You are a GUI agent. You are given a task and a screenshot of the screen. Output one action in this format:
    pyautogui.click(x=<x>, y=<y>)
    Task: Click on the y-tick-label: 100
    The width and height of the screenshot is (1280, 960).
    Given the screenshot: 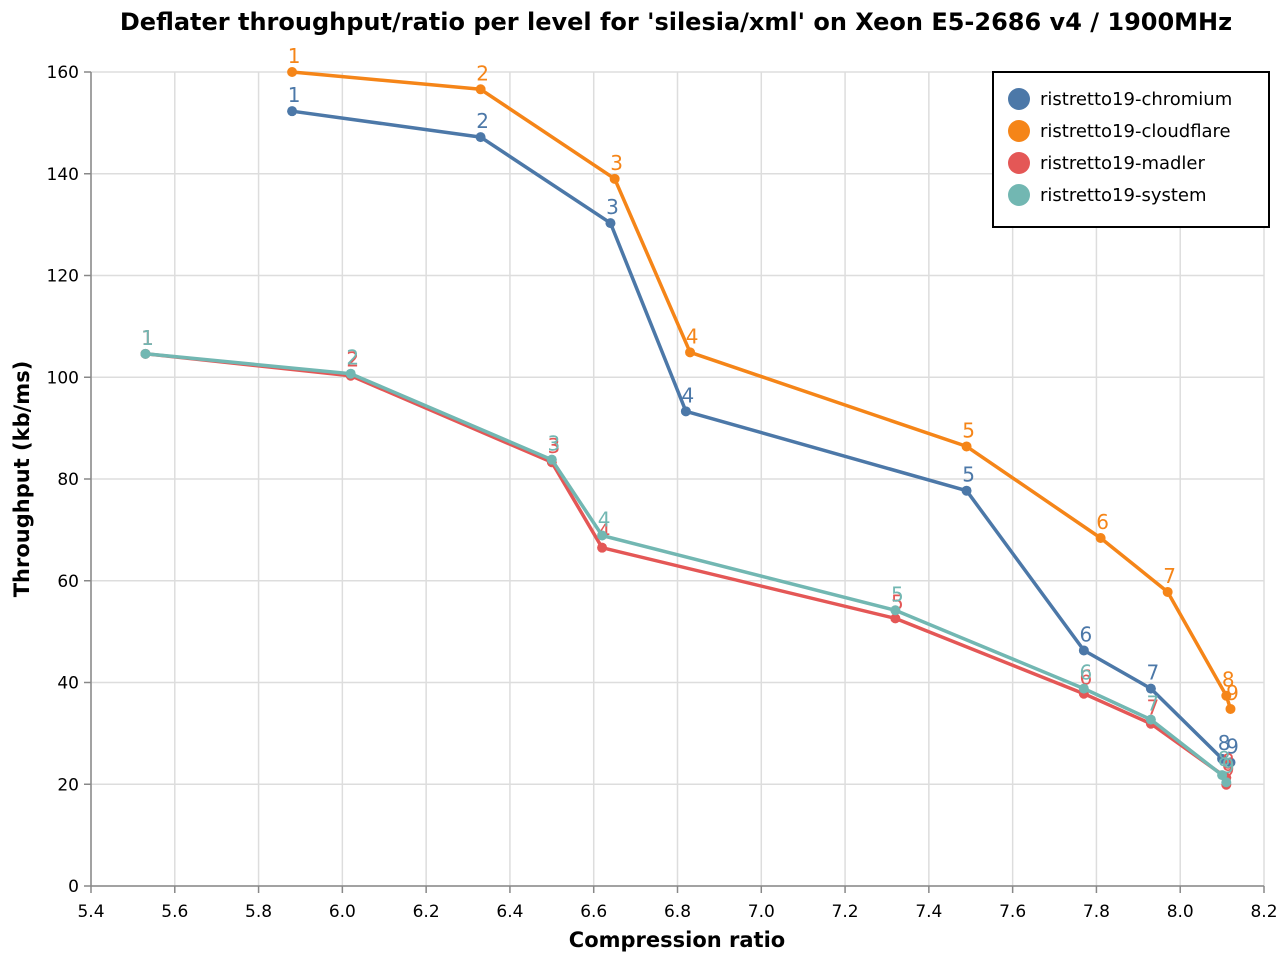 What is the action you would take?
    pyautogui.click(x=63, y=378)
    